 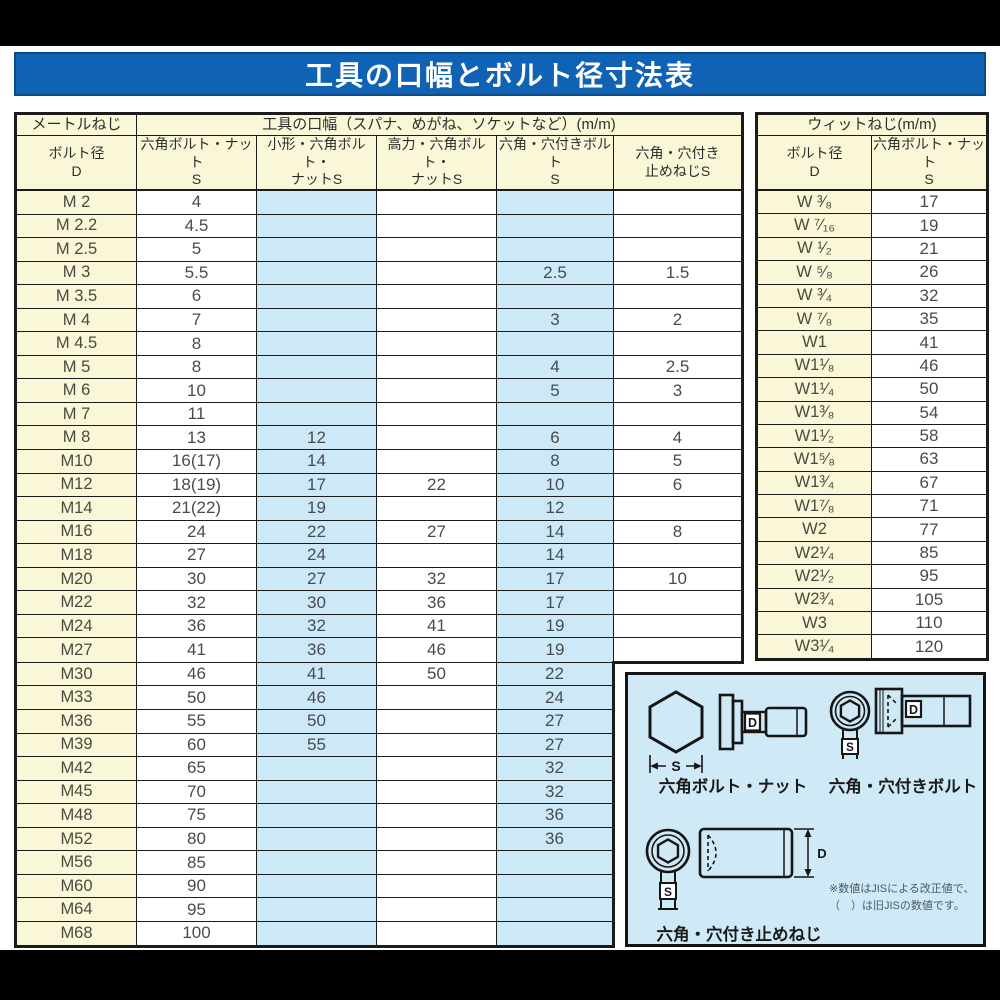 What do you see at coordinates (196, 249) in the screenshot?
I see `metric-cell: 5` at bounding box center [196, 249].